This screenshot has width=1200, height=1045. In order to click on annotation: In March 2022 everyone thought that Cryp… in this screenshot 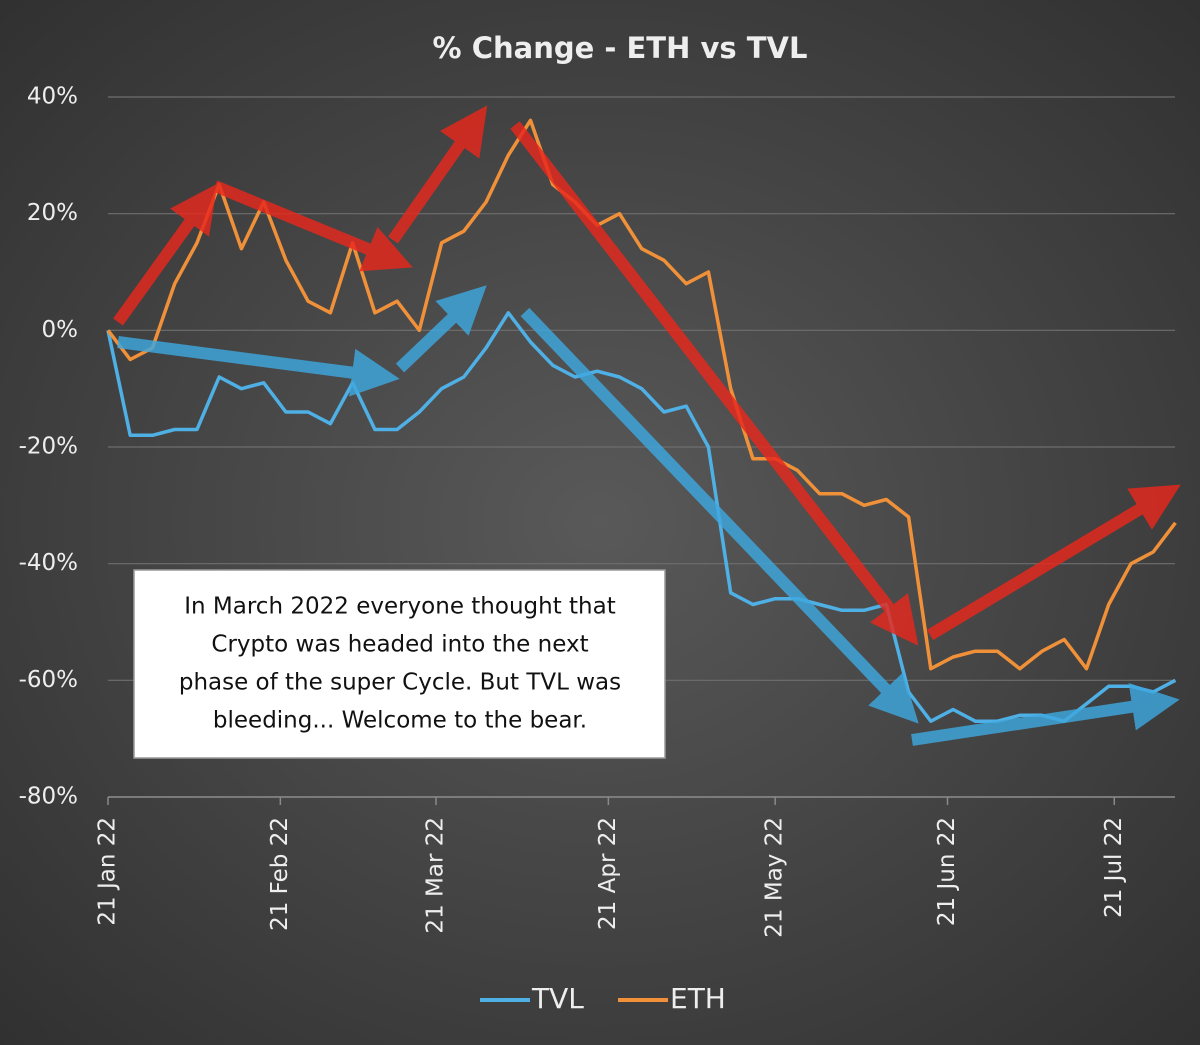, I will do `click(400, 664)`.